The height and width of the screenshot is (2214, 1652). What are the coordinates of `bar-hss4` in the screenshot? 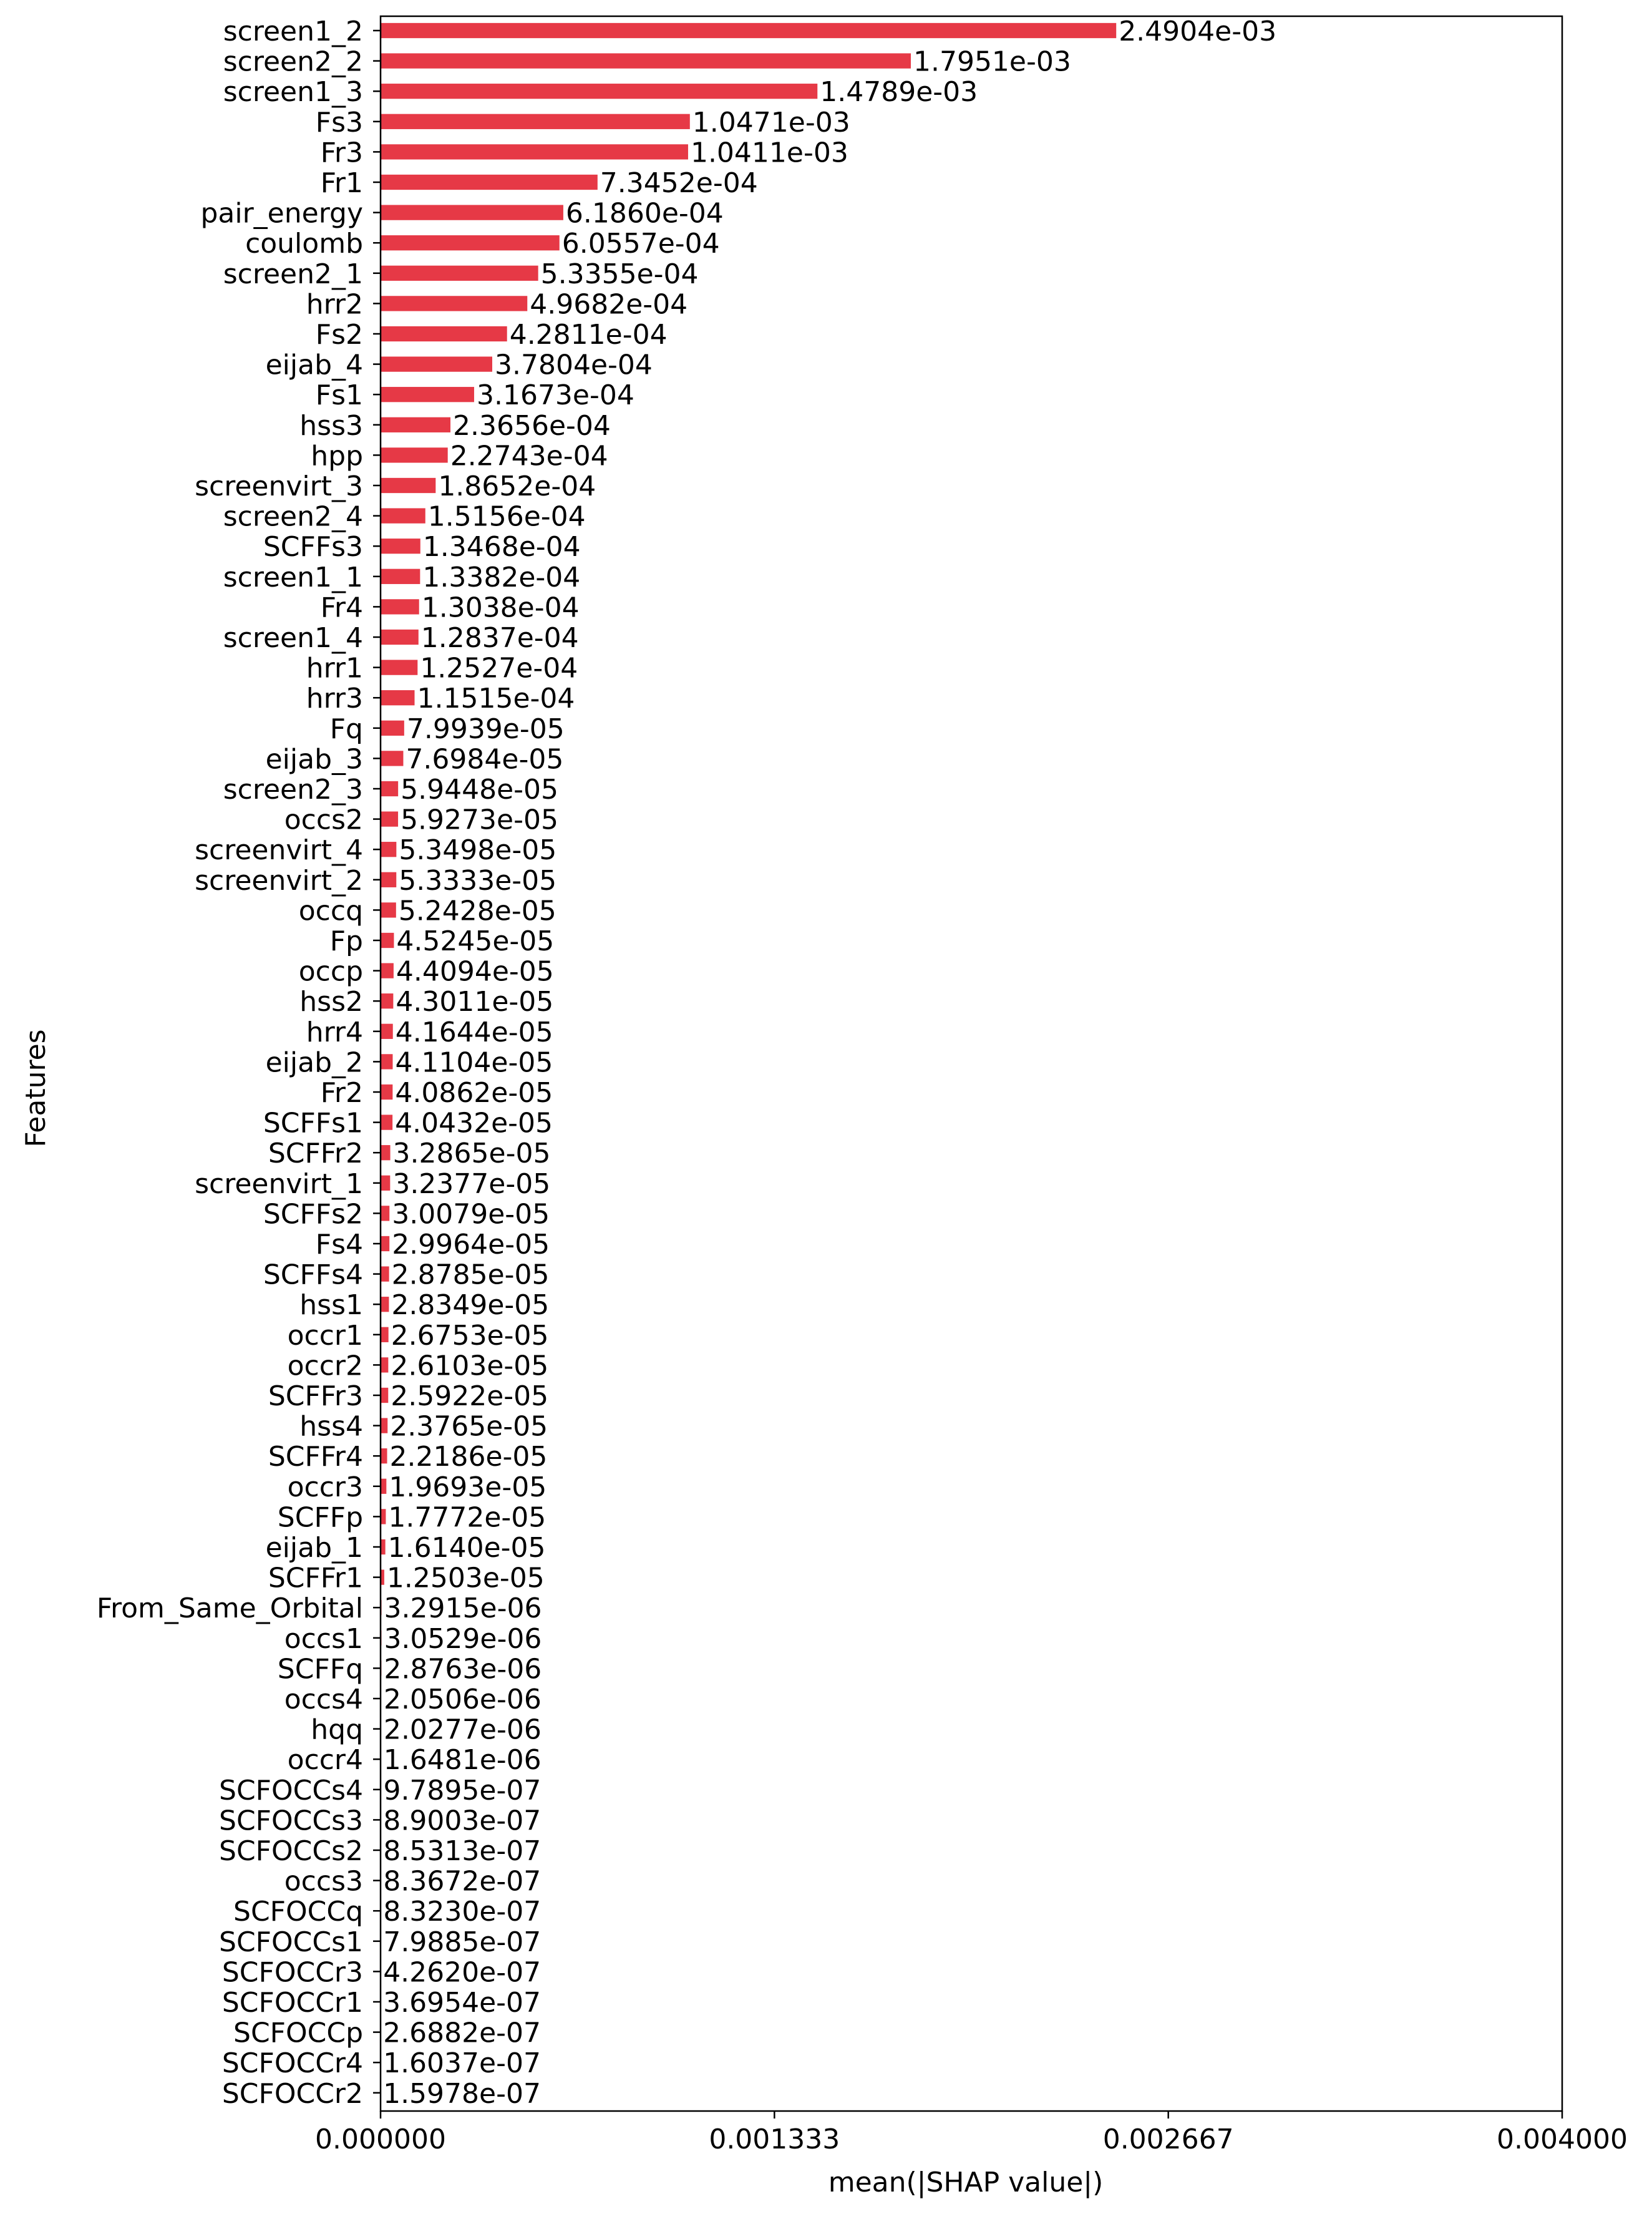 It's located at (384, 1425).